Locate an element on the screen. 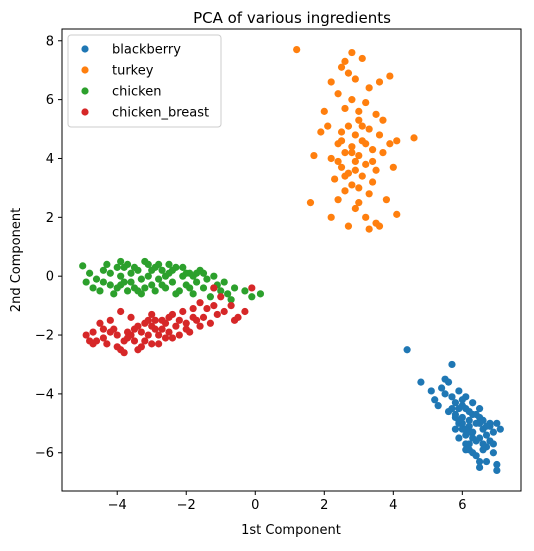 The height and width of the screenshot is (551, 534). y-tick-label: 4 is located at coordinates (50, 159).